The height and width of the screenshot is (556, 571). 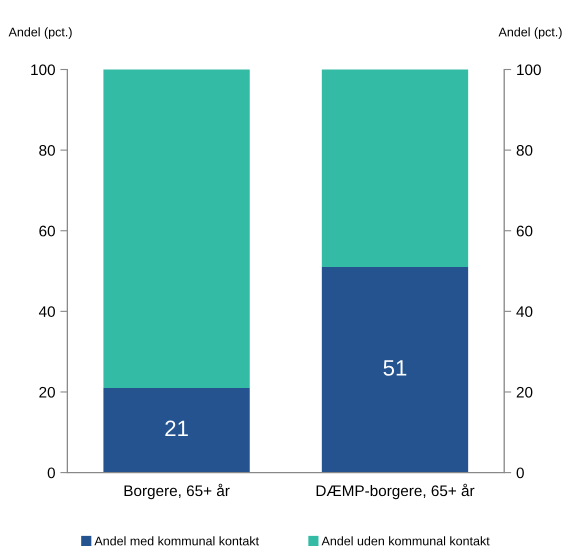 What do you see at coordinates (47, 231) in the screenshot?
I see `y-tick-label: 60` at bounding box center [47, 231].